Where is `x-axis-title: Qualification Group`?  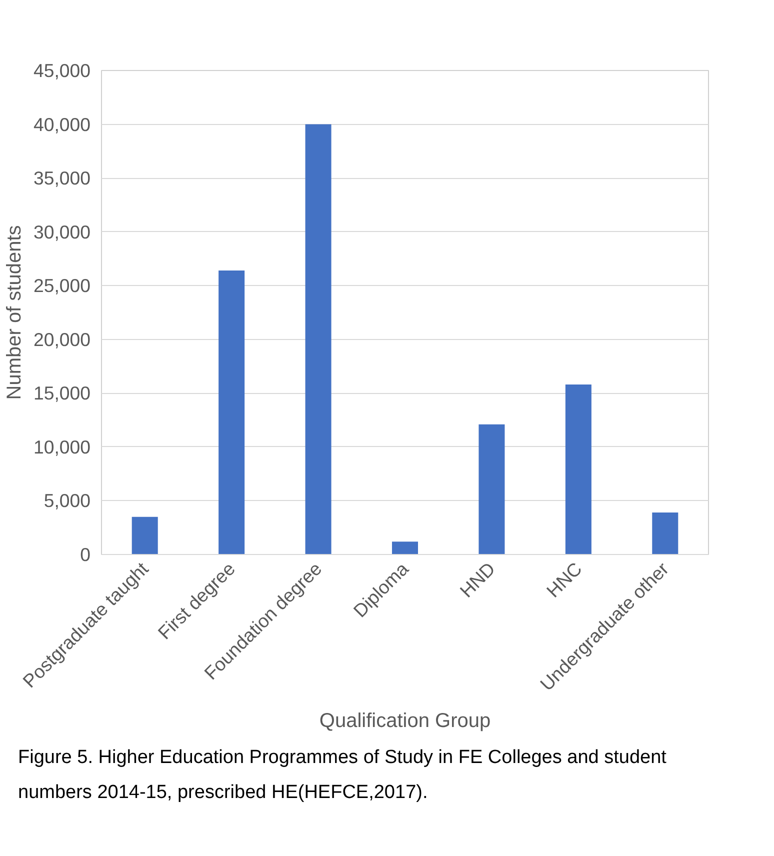
x-axis-title: Qualification Group is located at coordinates (405, 721).